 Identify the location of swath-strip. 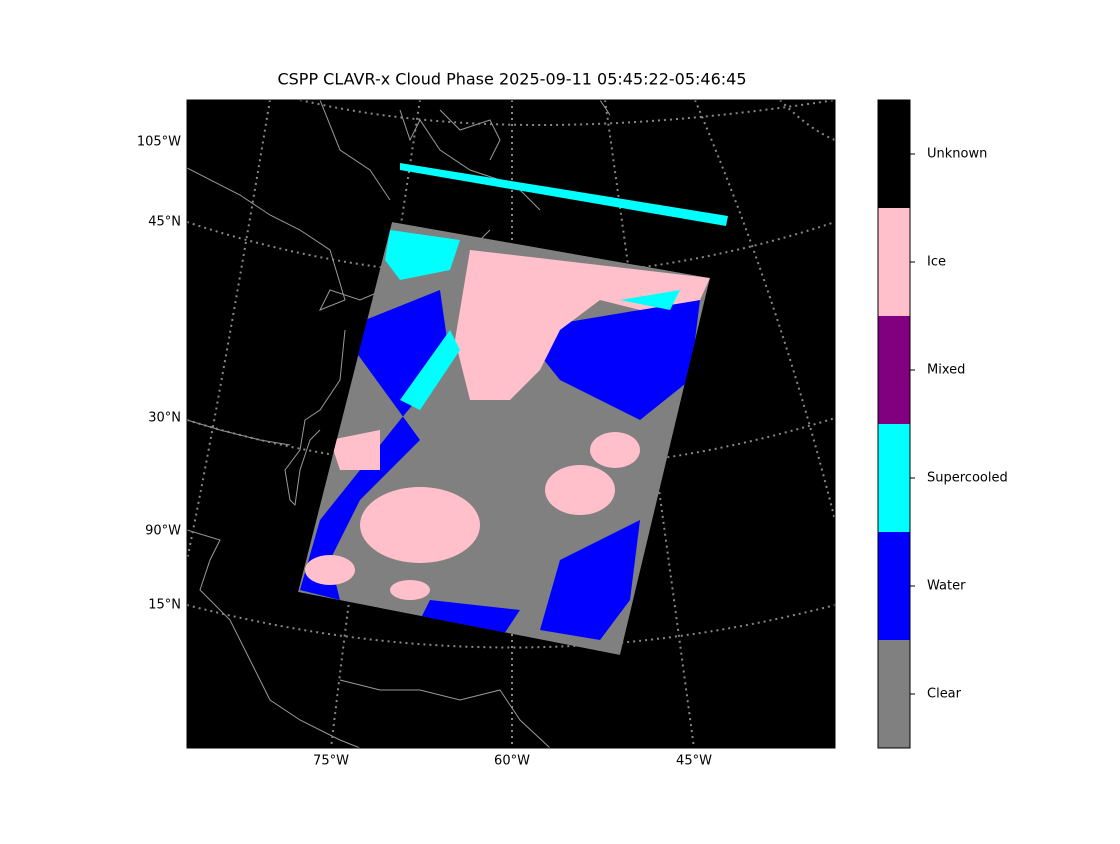
(564, 194).